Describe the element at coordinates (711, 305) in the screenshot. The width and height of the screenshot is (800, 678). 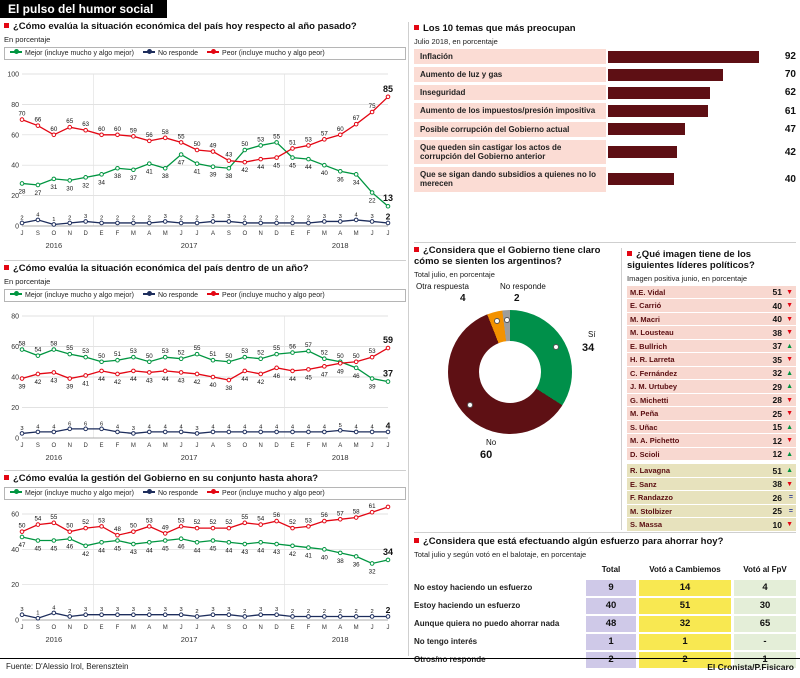
I see `leader-row: E. Carrió 40 ▼` at that location.